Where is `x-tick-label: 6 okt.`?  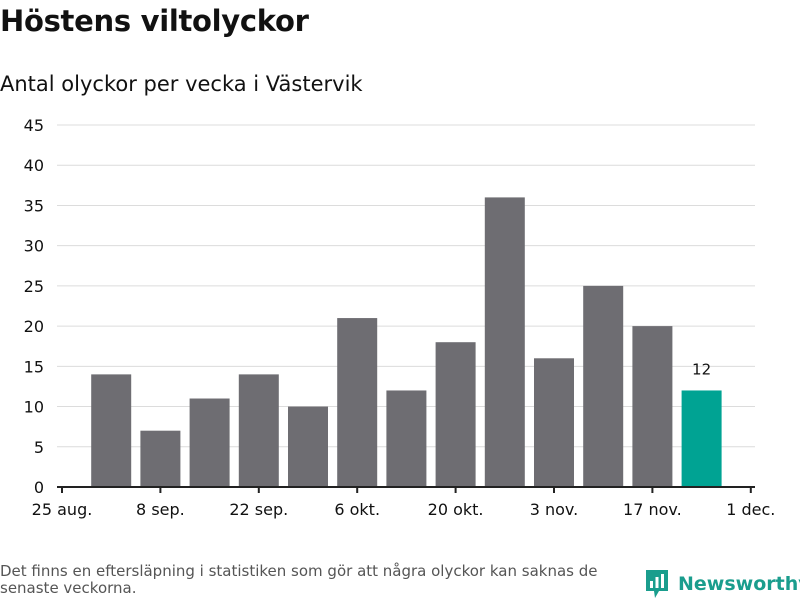 x-tick-label: 6 okt. is located at coordinates (357, 509).